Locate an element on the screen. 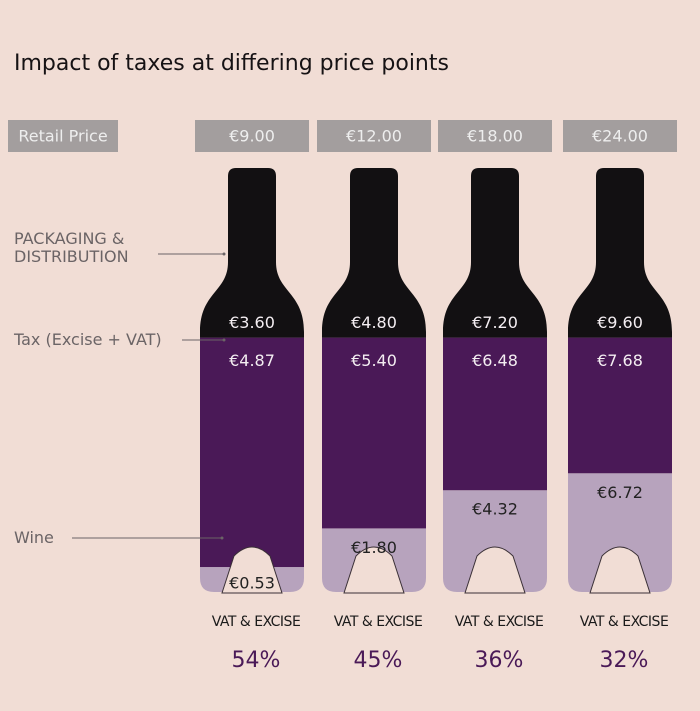  value-label: €6.72 is located at coordinates (620, 492).